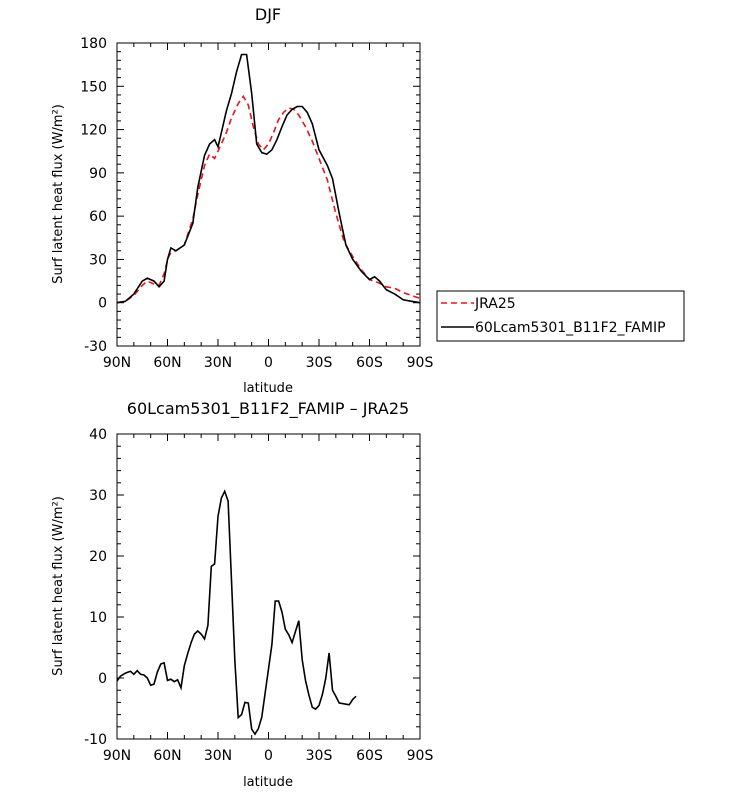  What do you see at coordinates (98, 217) in the screenshot?
I see `top-y-tick-label: 60` at bounding box center [98, 217].